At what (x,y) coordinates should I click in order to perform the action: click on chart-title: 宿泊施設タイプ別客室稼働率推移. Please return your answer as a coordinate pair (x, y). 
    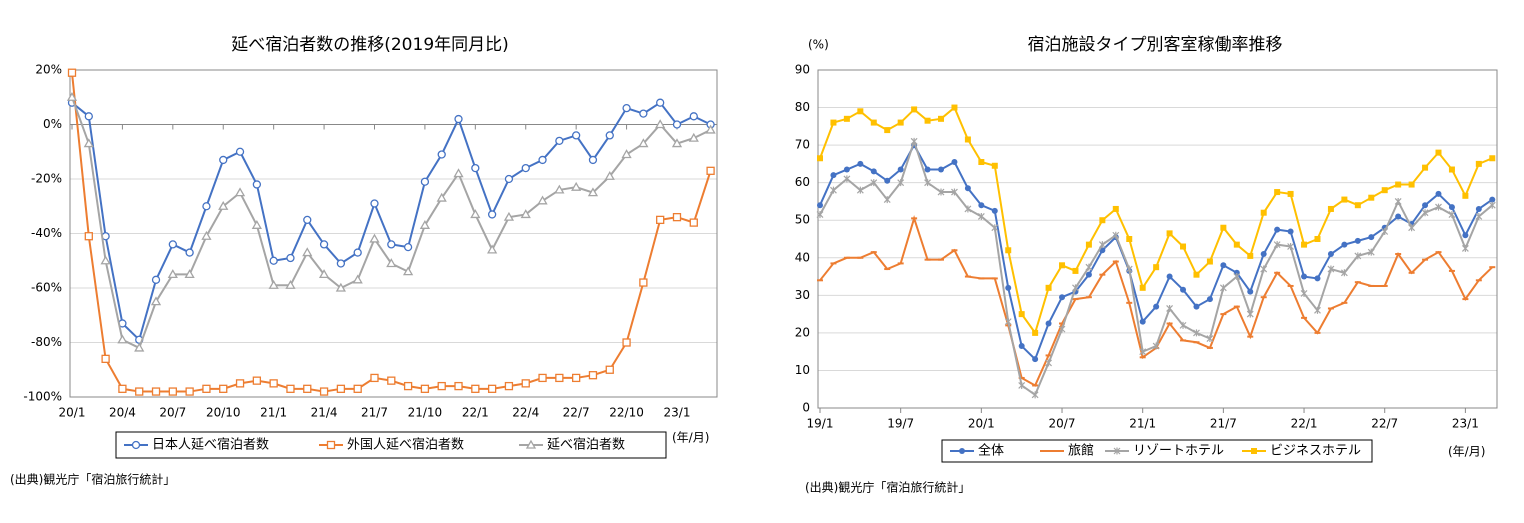
    Looking at the image, I should click on (1155, 45).